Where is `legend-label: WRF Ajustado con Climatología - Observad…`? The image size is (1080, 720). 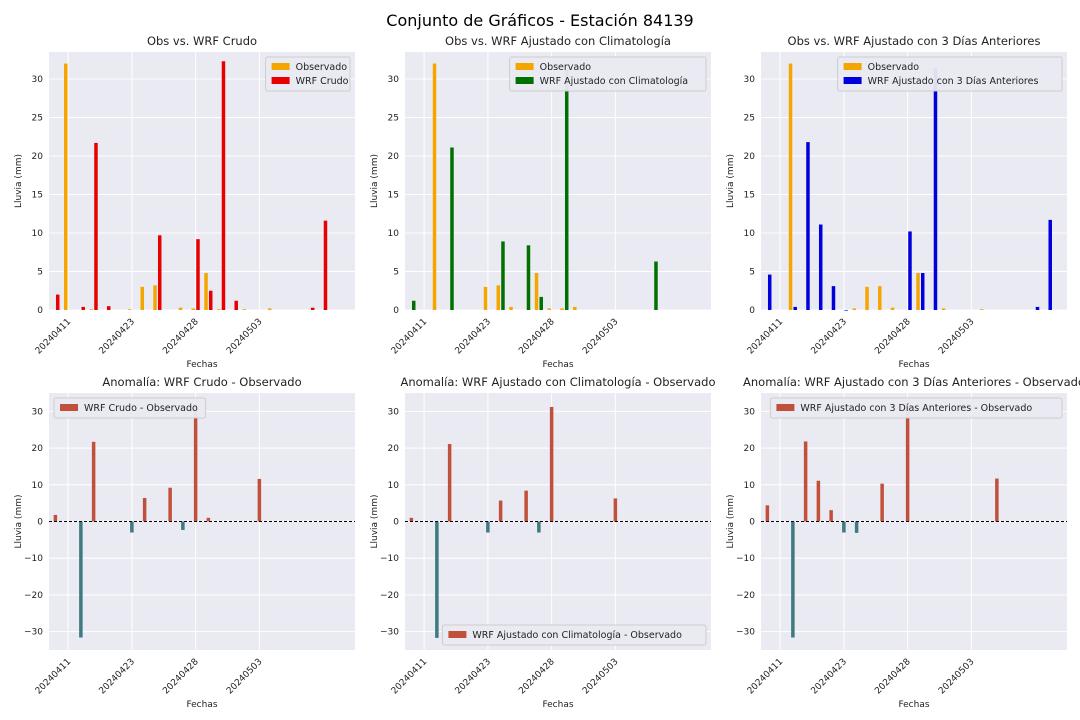 legend-label: WRF Ajustado con Climatología - Observad… is located at coordinates (577, 635).